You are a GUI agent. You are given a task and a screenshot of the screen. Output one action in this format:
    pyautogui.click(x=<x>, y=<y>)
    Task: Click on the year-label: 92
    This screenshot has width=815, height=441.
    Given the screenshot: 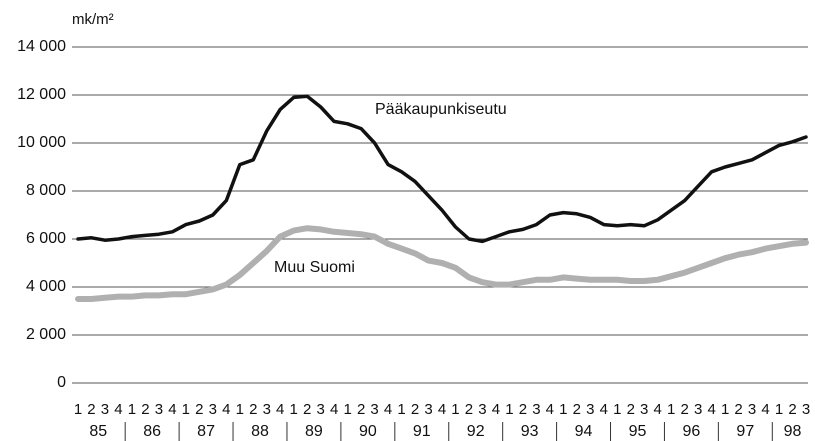 What is the action you would take?
    pyautogui.click(x=476, y=431)
    